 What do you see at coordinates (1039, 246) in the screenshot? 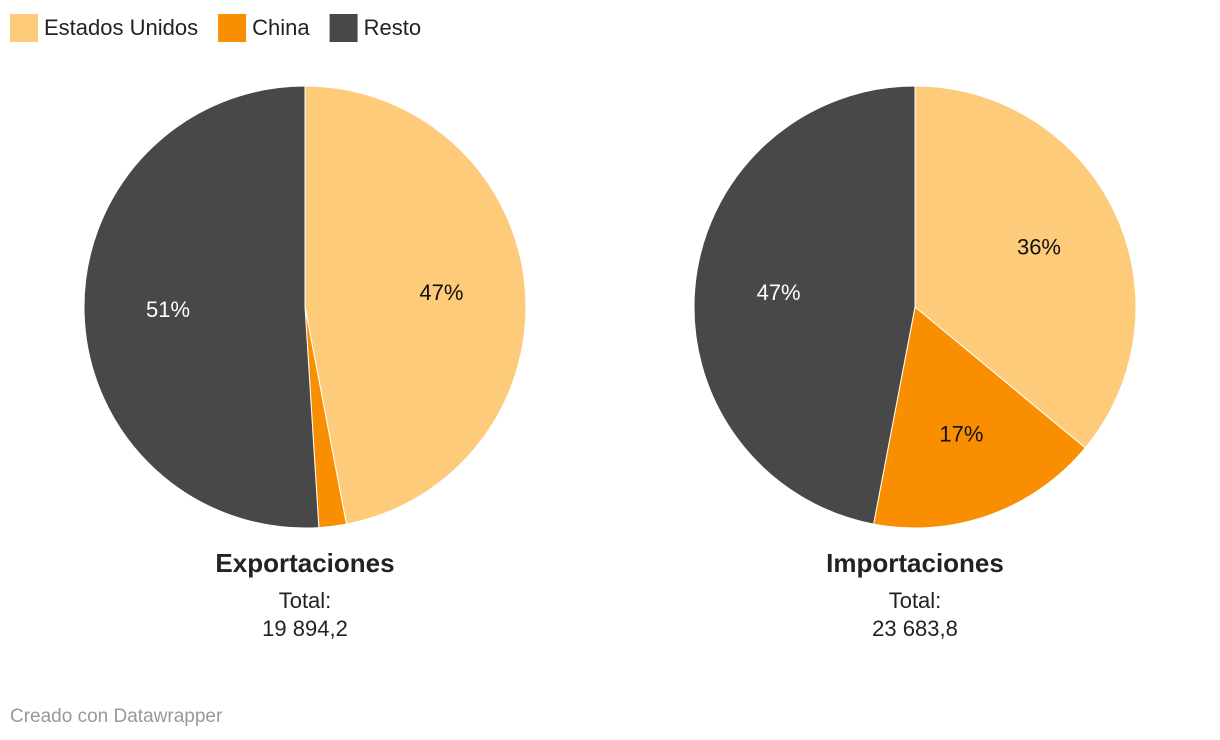
I see `value-label: 36%` at bounding box center [1039, 246].